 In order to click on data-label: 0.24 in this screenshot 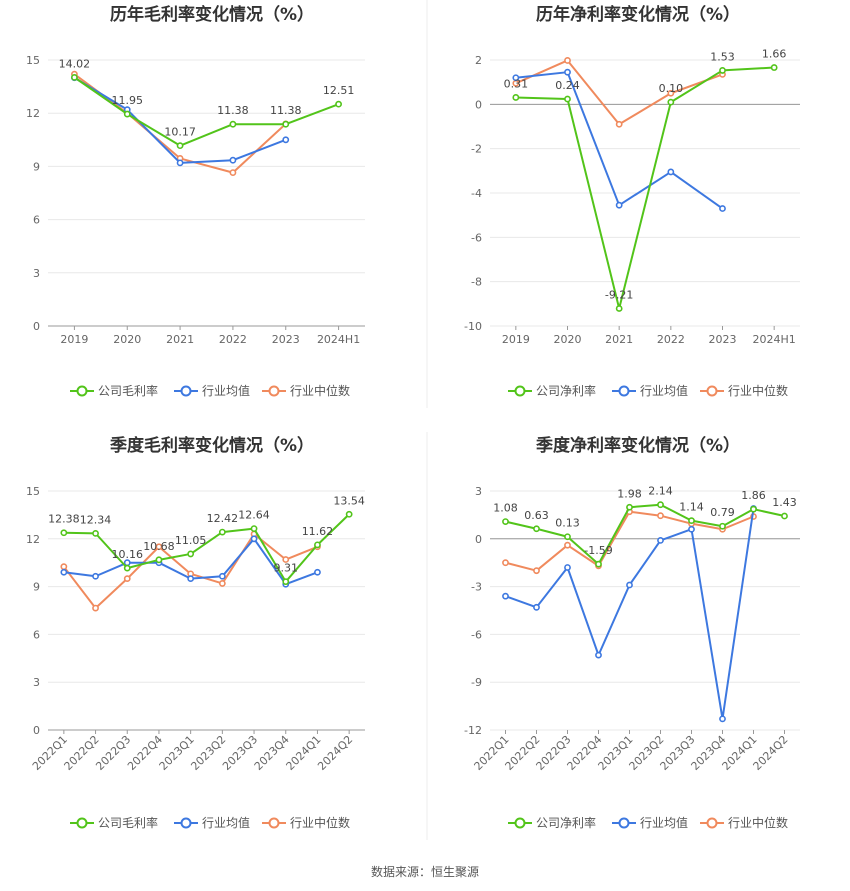, I will do `click(567, 85)`.